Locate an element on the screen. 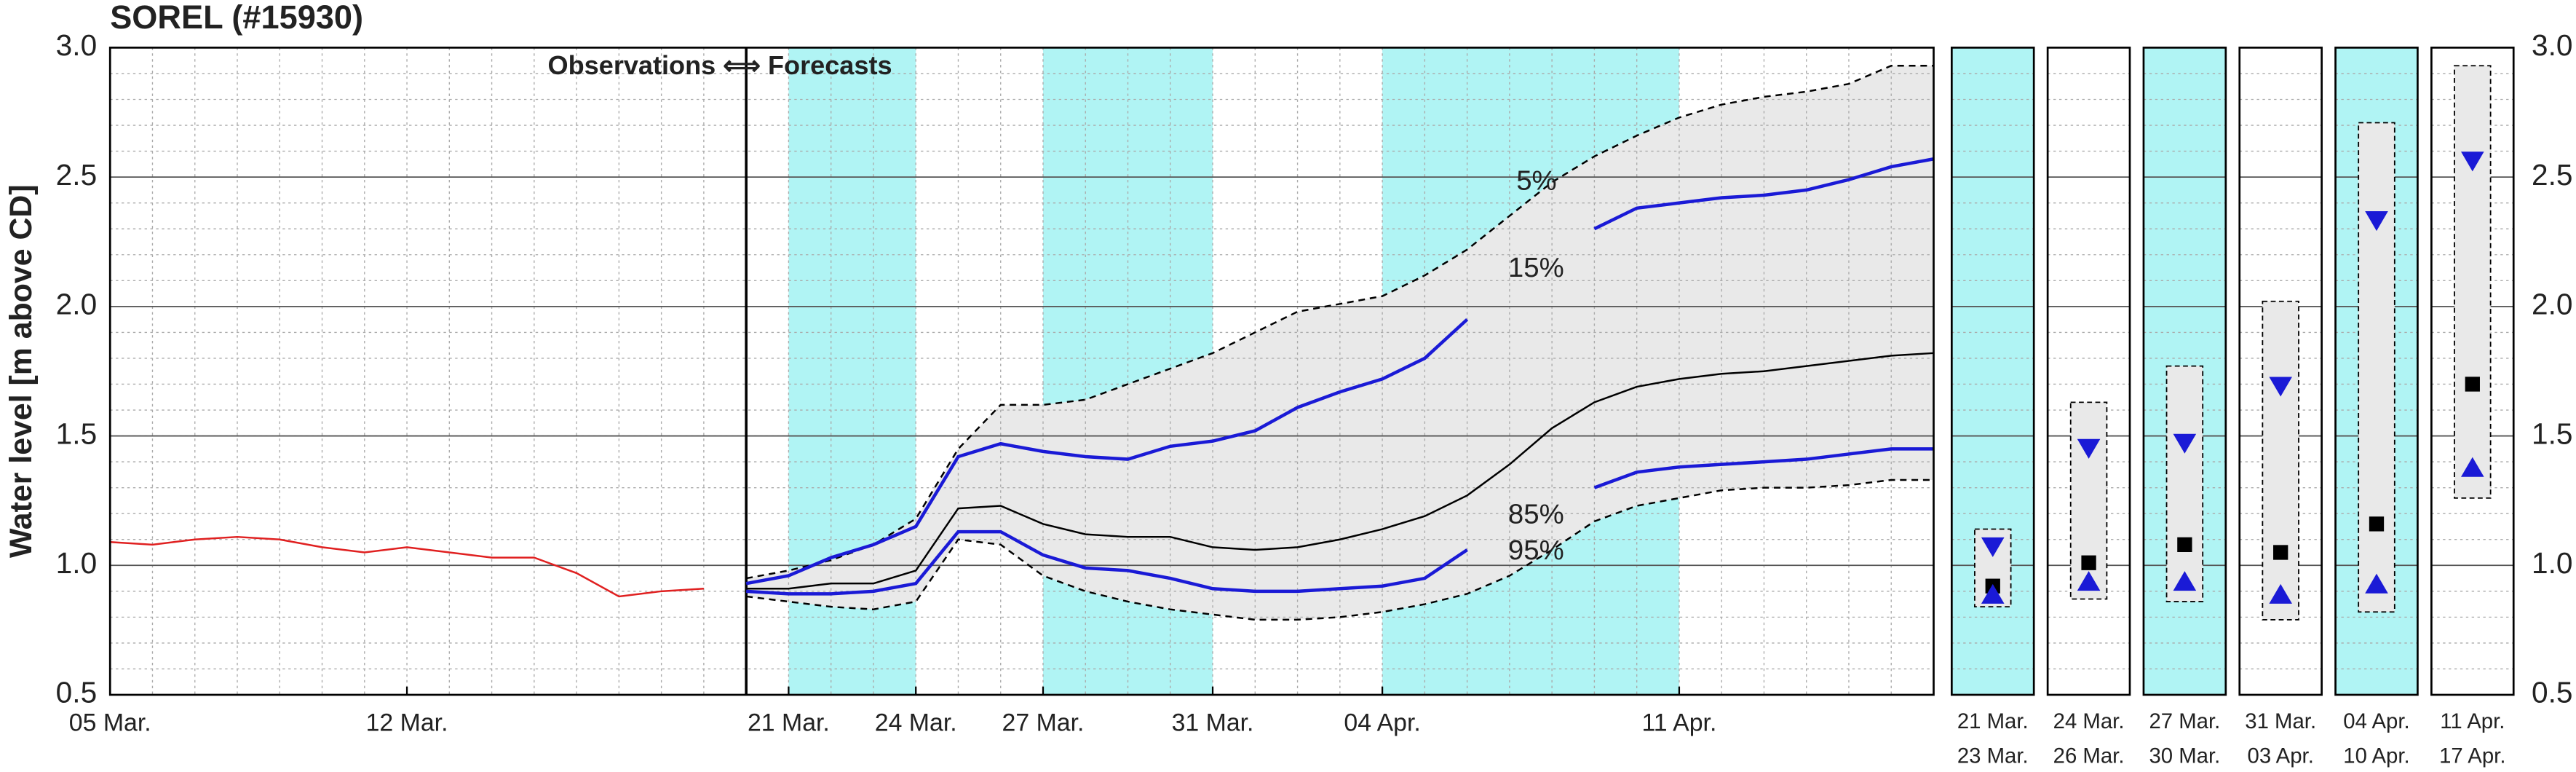 The height and width of the screenshot is (772, 2576). y-tick-label: 1.0 is located at coordinates (76, 563).